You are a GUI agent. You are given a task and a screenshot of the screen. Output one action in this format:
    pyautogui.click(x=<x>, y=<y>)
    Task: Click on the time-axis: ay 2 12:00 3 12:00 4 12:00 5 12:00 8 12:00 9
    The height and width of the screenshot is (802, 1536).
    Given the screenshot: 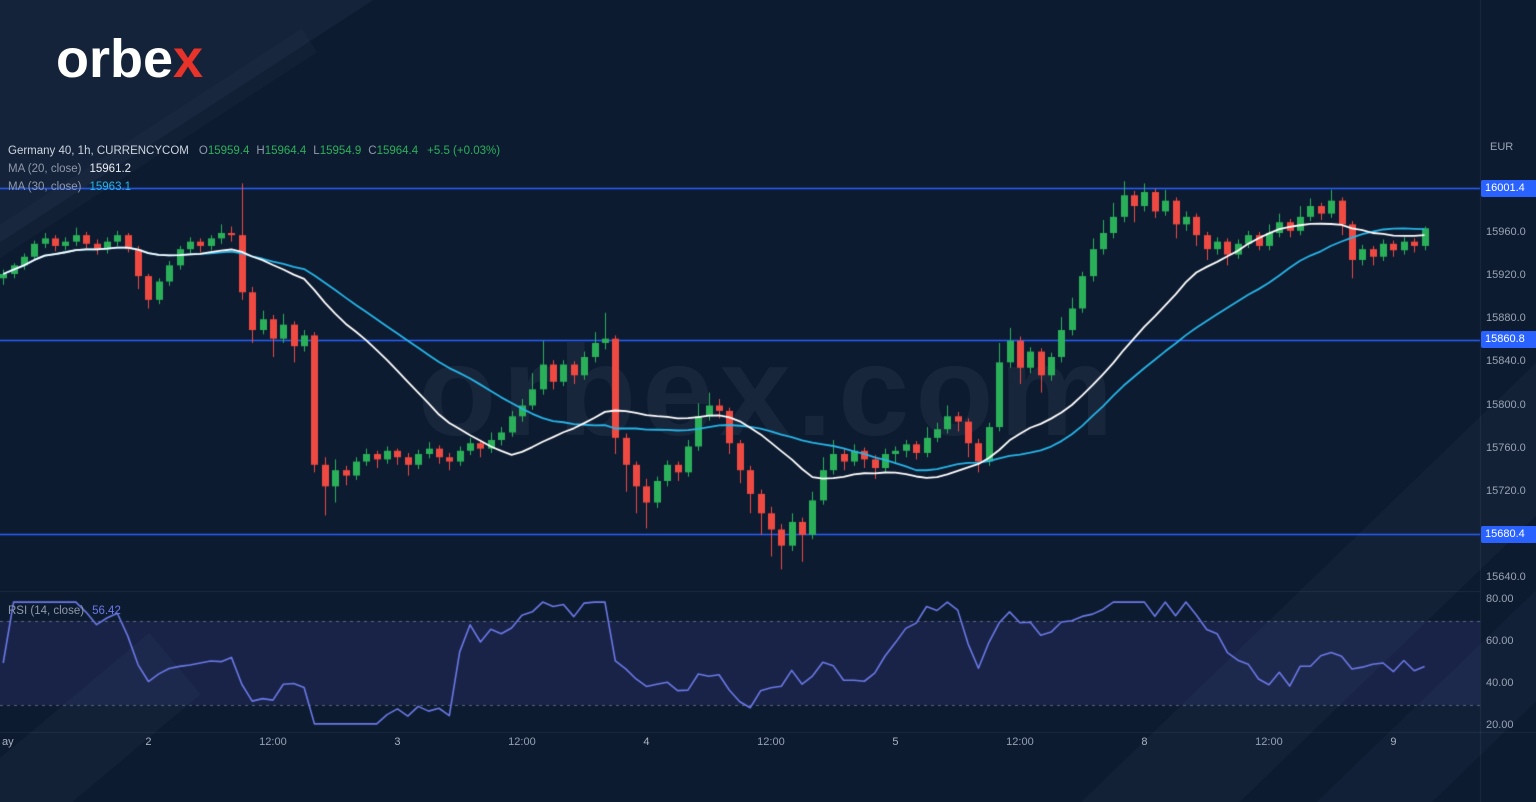 What is the action you would take?
    pyautogui.click(x=768, y=746)
    